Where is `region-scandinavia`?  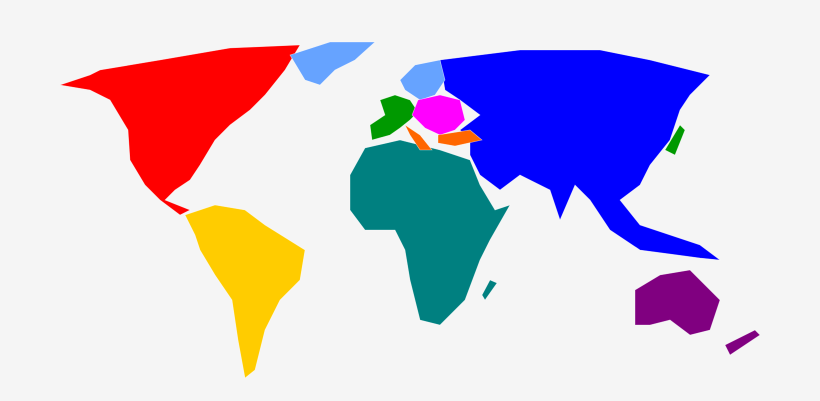 region-scandinavia is located at coordinates (422, 80).